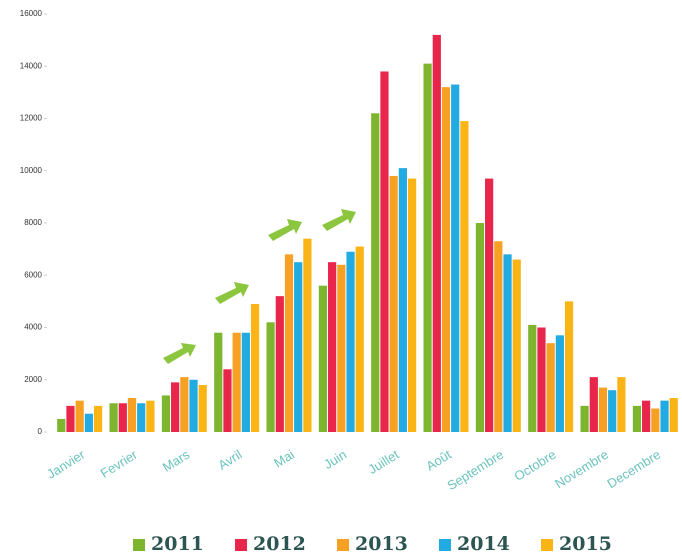  I want to click on x-tick-label: Juillet, so click(383, 462).